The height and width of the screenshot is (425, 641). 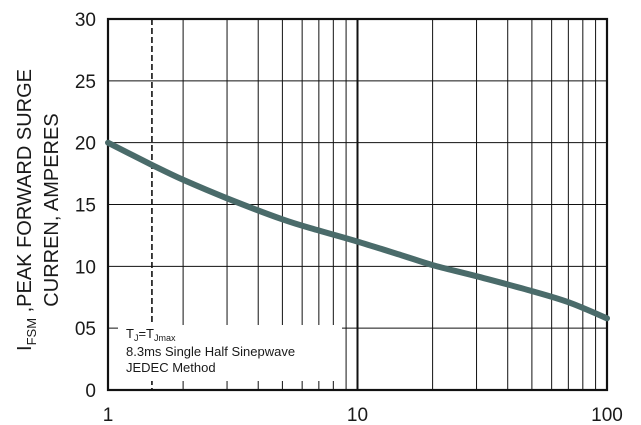 I want to click on y-axis-label-line-2: CURREN, AMPERES, so click(x=52, y=209).